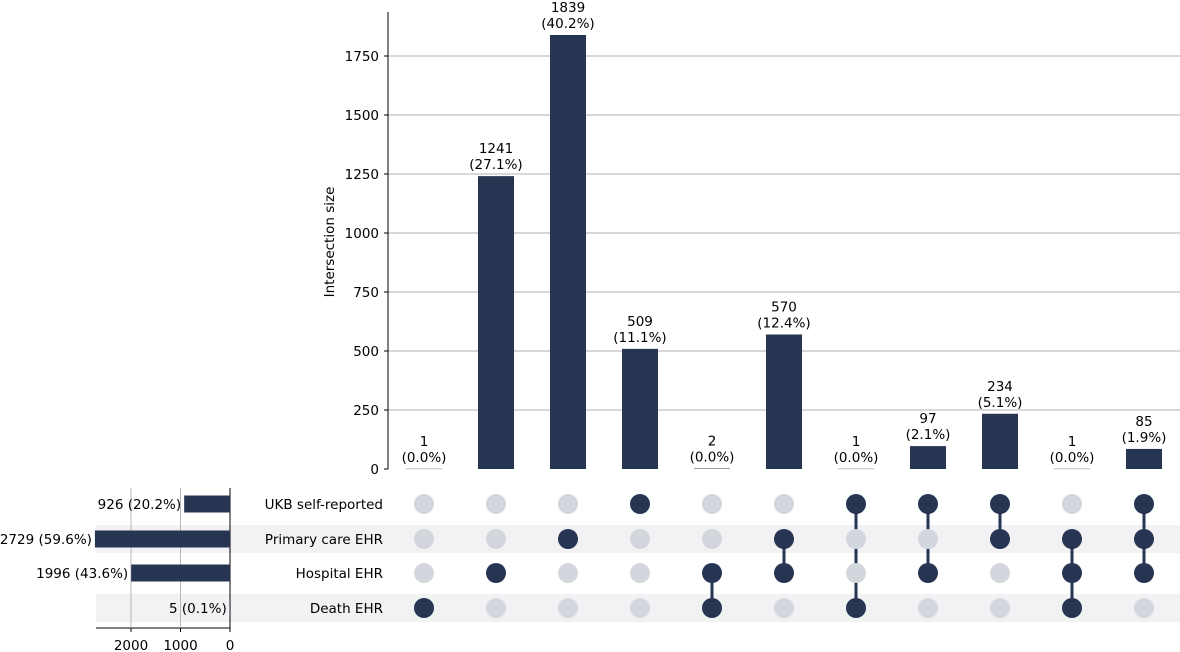 Image resolution: width=1180 pixels, height=652 pixels. What do you see at coordinates (366, 352) in the screenshot?
I see `y-tick-label: 500` at bounding box center [366, 352].